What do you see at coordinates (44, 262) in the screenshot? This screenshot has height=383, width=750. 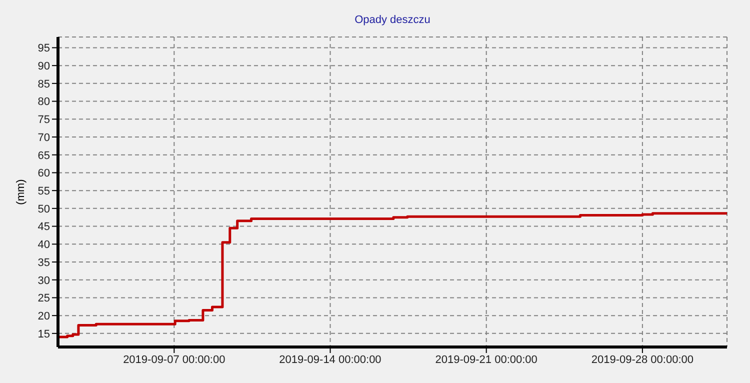 I see `y-tick-label: 35` at bounding box center [44, 262].